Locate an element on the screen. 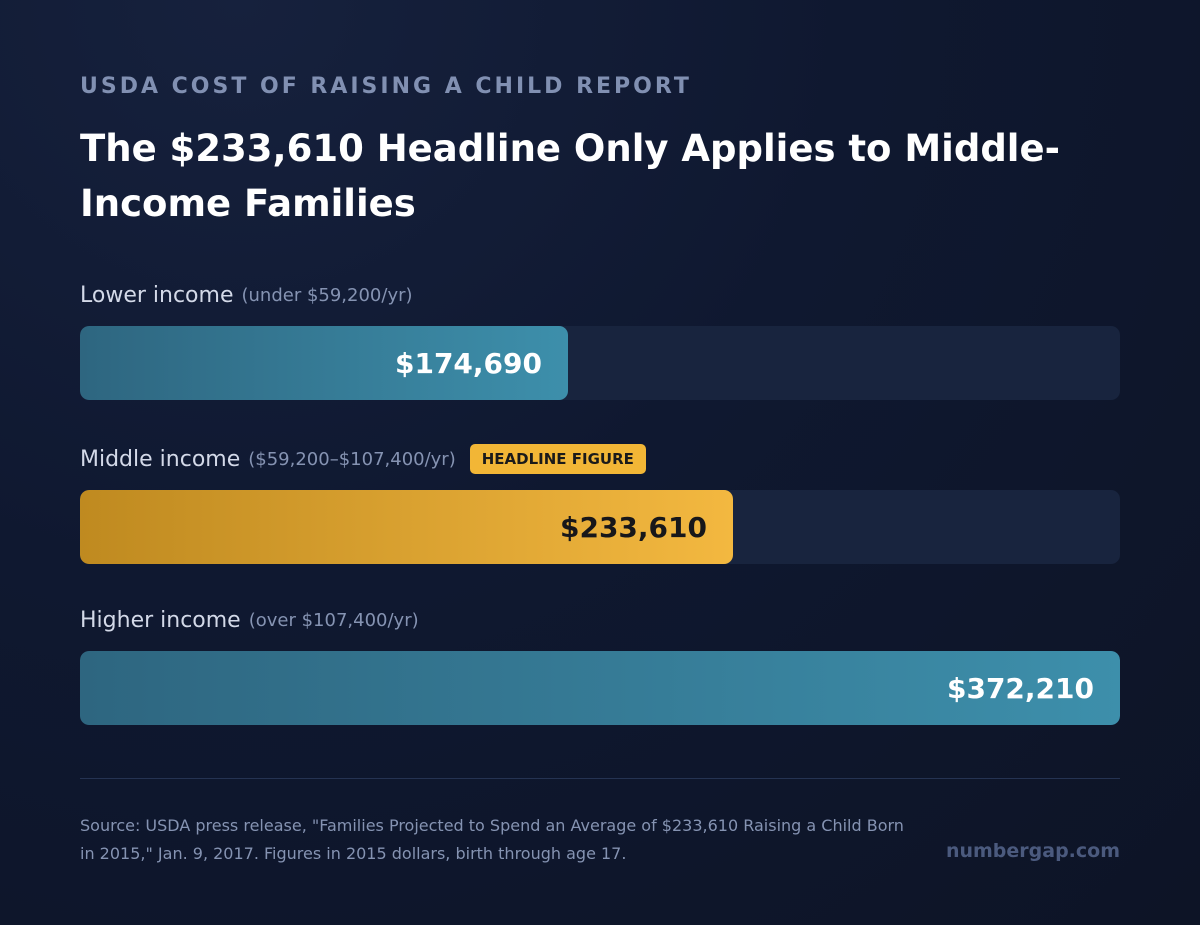 This screenshot has width=1200, height=925. bar-value-label: $174,690 is located at coordinates (468, 363).